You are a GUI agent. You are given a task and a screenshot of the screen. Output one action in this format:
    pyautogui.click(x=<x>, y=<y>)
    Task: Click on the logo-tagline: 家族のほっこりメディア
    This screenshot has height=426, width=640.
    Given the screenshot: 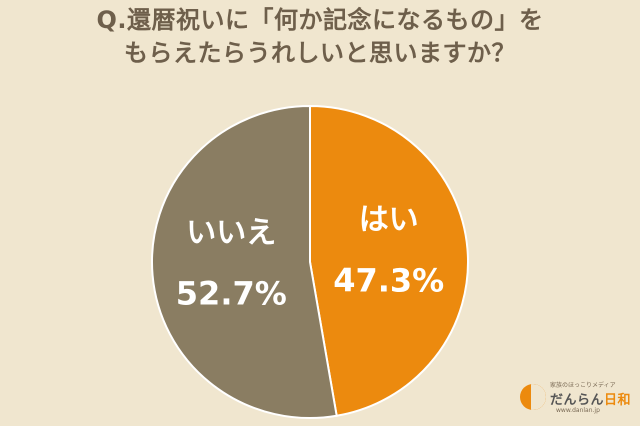 What is the action you would take?
    pyautogui.click(x=583, y=385)
    